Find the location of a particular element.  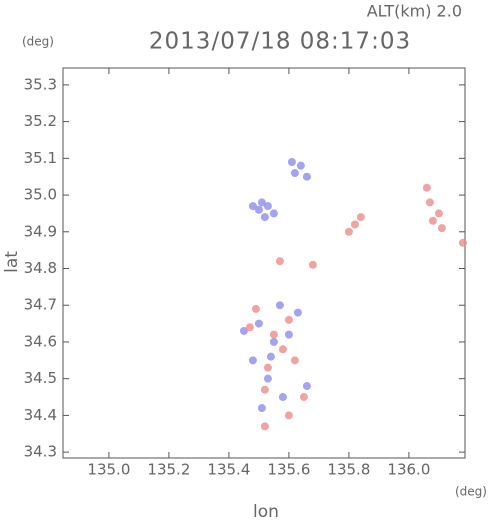

y-tick-label: 35.3 is located at coordinates (40, 84).